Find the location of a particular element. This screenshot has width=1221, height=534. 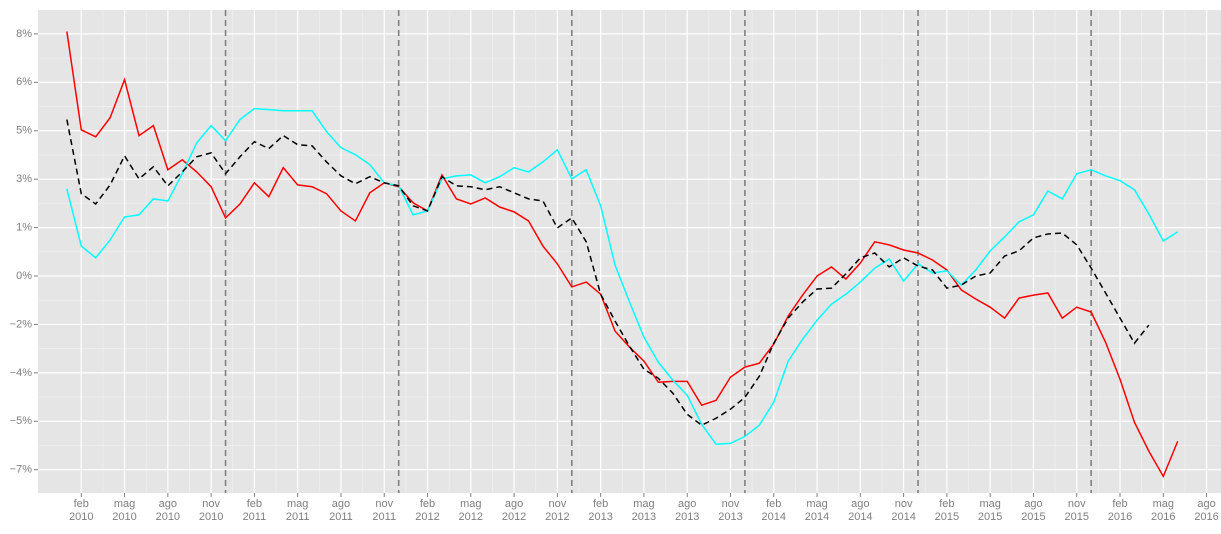

y-tick-label: 0% is located at coordinates (24, 276).